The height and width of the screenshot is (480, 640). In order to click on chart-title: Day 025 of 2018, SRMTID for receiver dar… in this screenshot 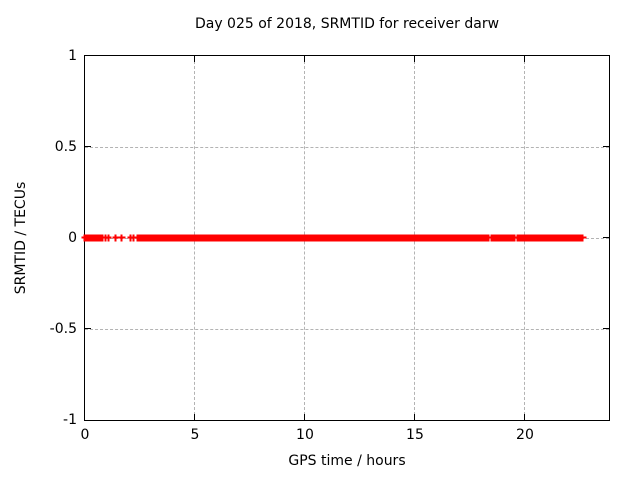, I will do `click(347, 24)`.